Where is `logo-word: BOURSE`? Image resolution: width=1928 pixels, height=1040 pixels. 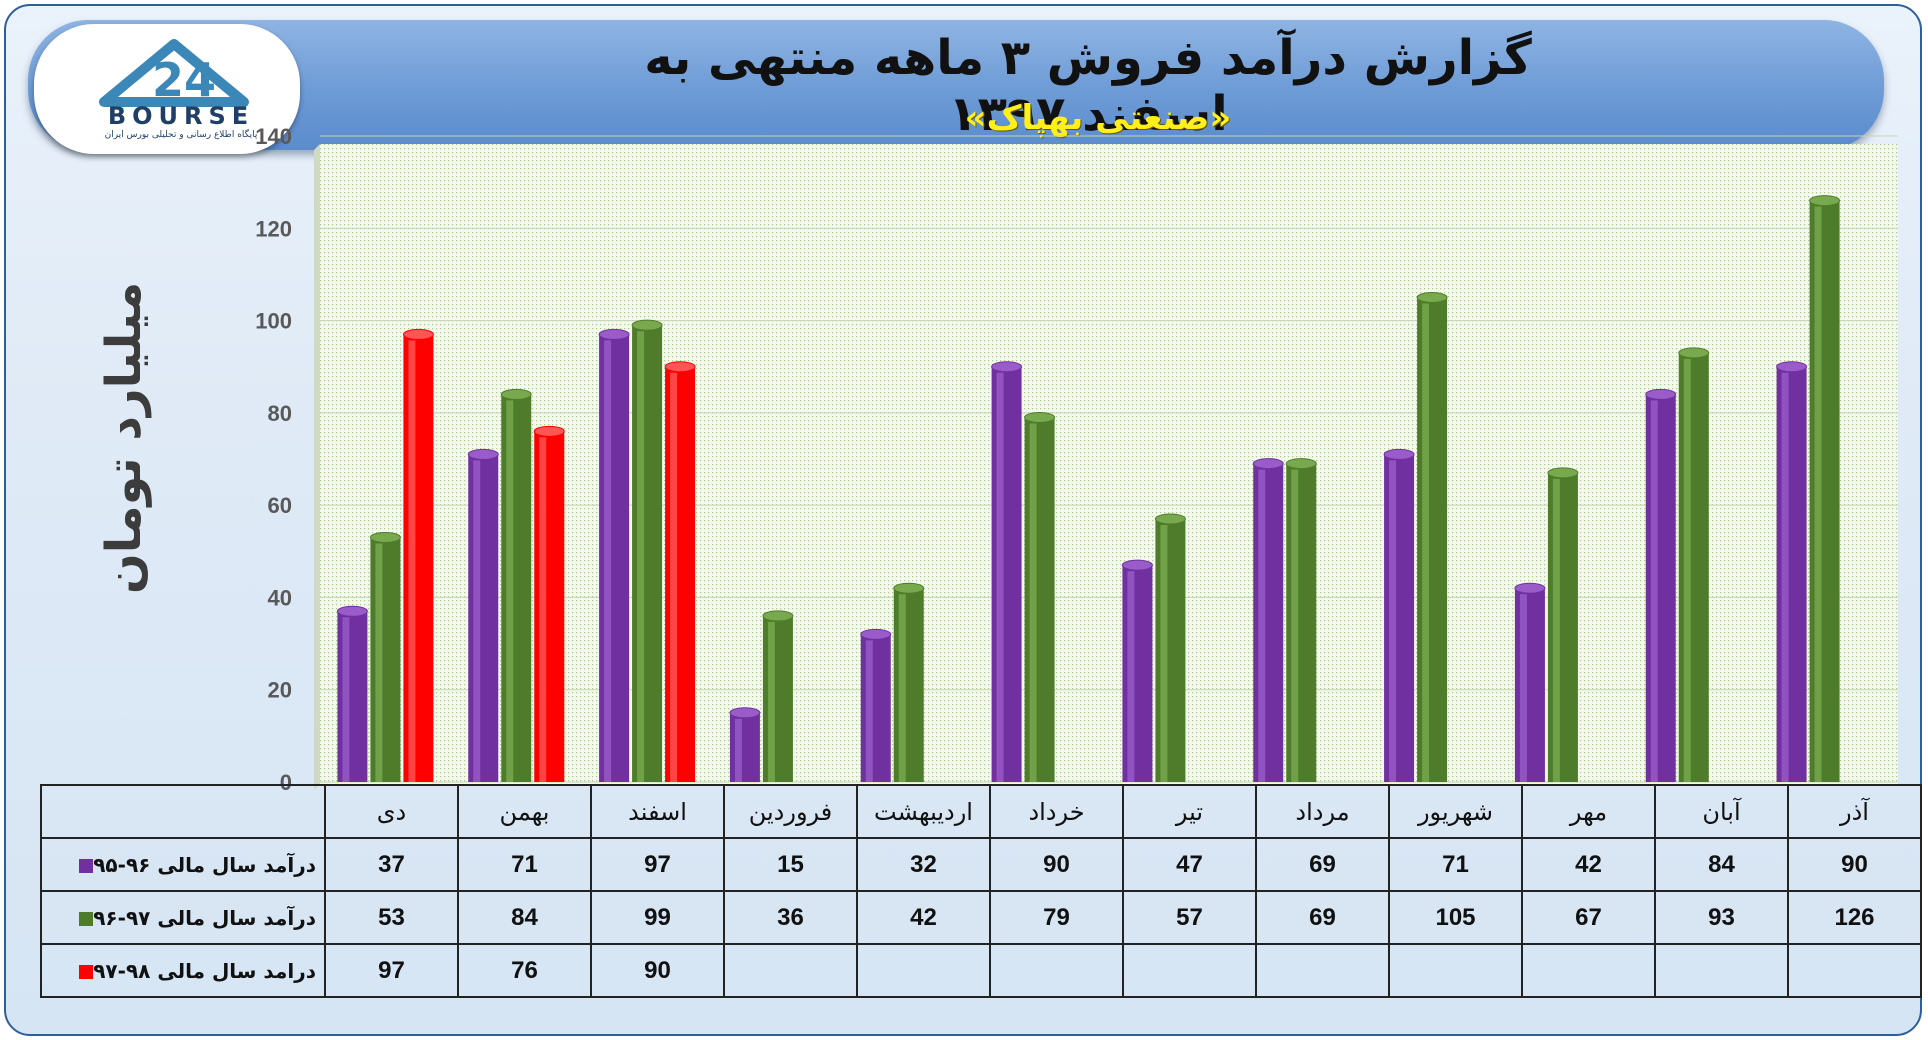
logo-word: BOURSE is located at coordinates (181, 116).